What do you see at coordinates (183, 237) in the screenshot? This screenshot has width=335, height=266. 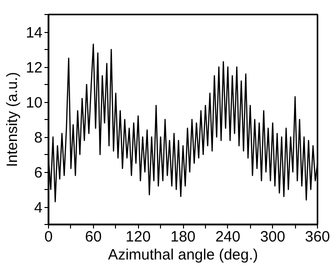 I see `x-tick-label: 180` at bounding box center [183, 237].